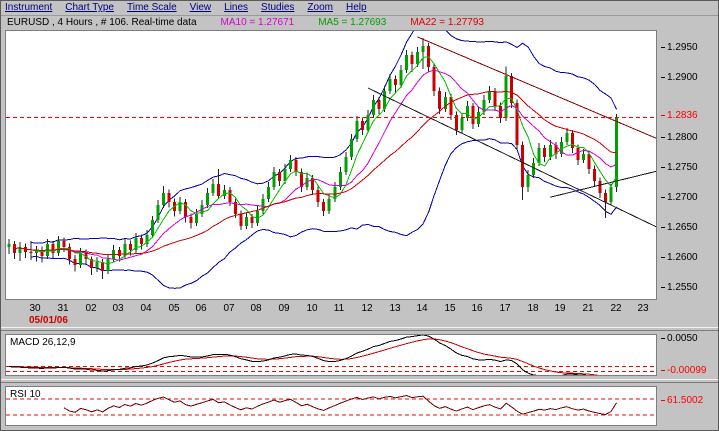  What do you see at coordinates (331, 406) in the screenshot?
I see `rsi-plot` at bounding box center [331, 406].